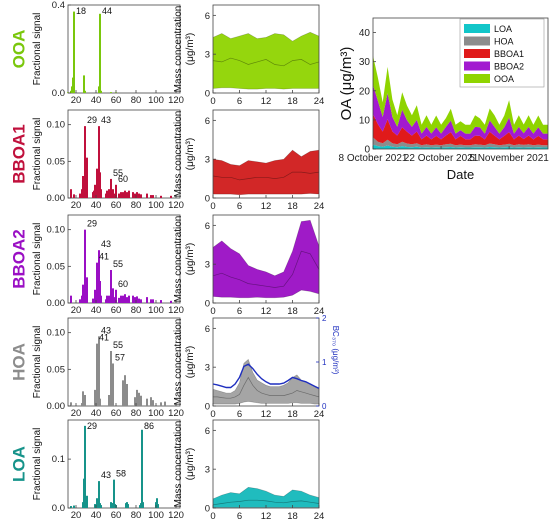 Image resolution: width=550 pixels, height=519 pixels. I want to click on x-tick-label: 20, so click(76, 413).